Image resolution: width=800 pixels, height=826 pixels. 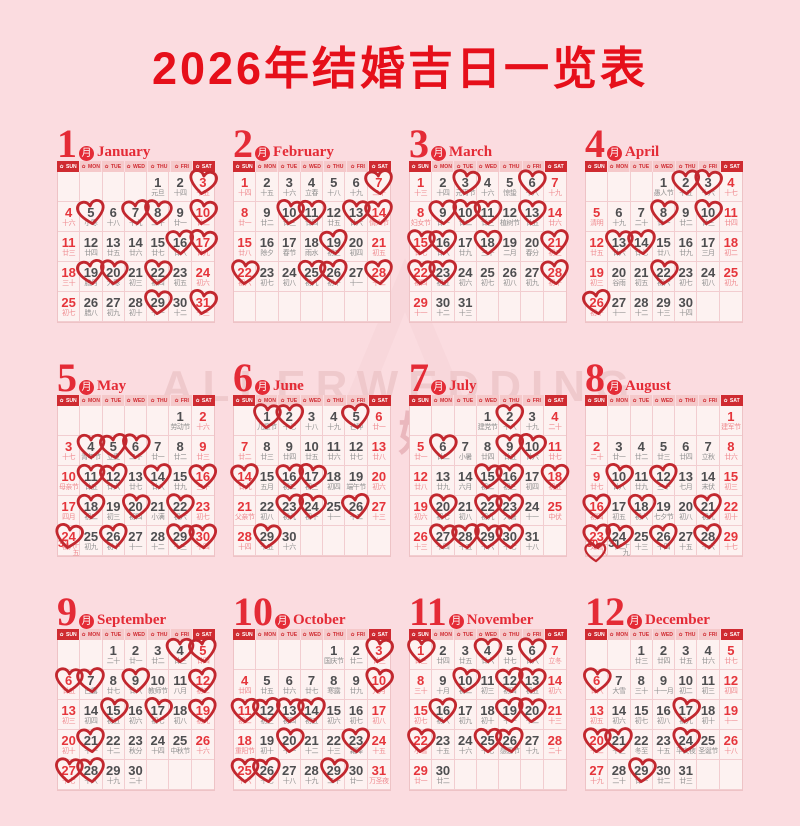 I want to click on lunar-label: 廿一, so click(x=356, y=781).